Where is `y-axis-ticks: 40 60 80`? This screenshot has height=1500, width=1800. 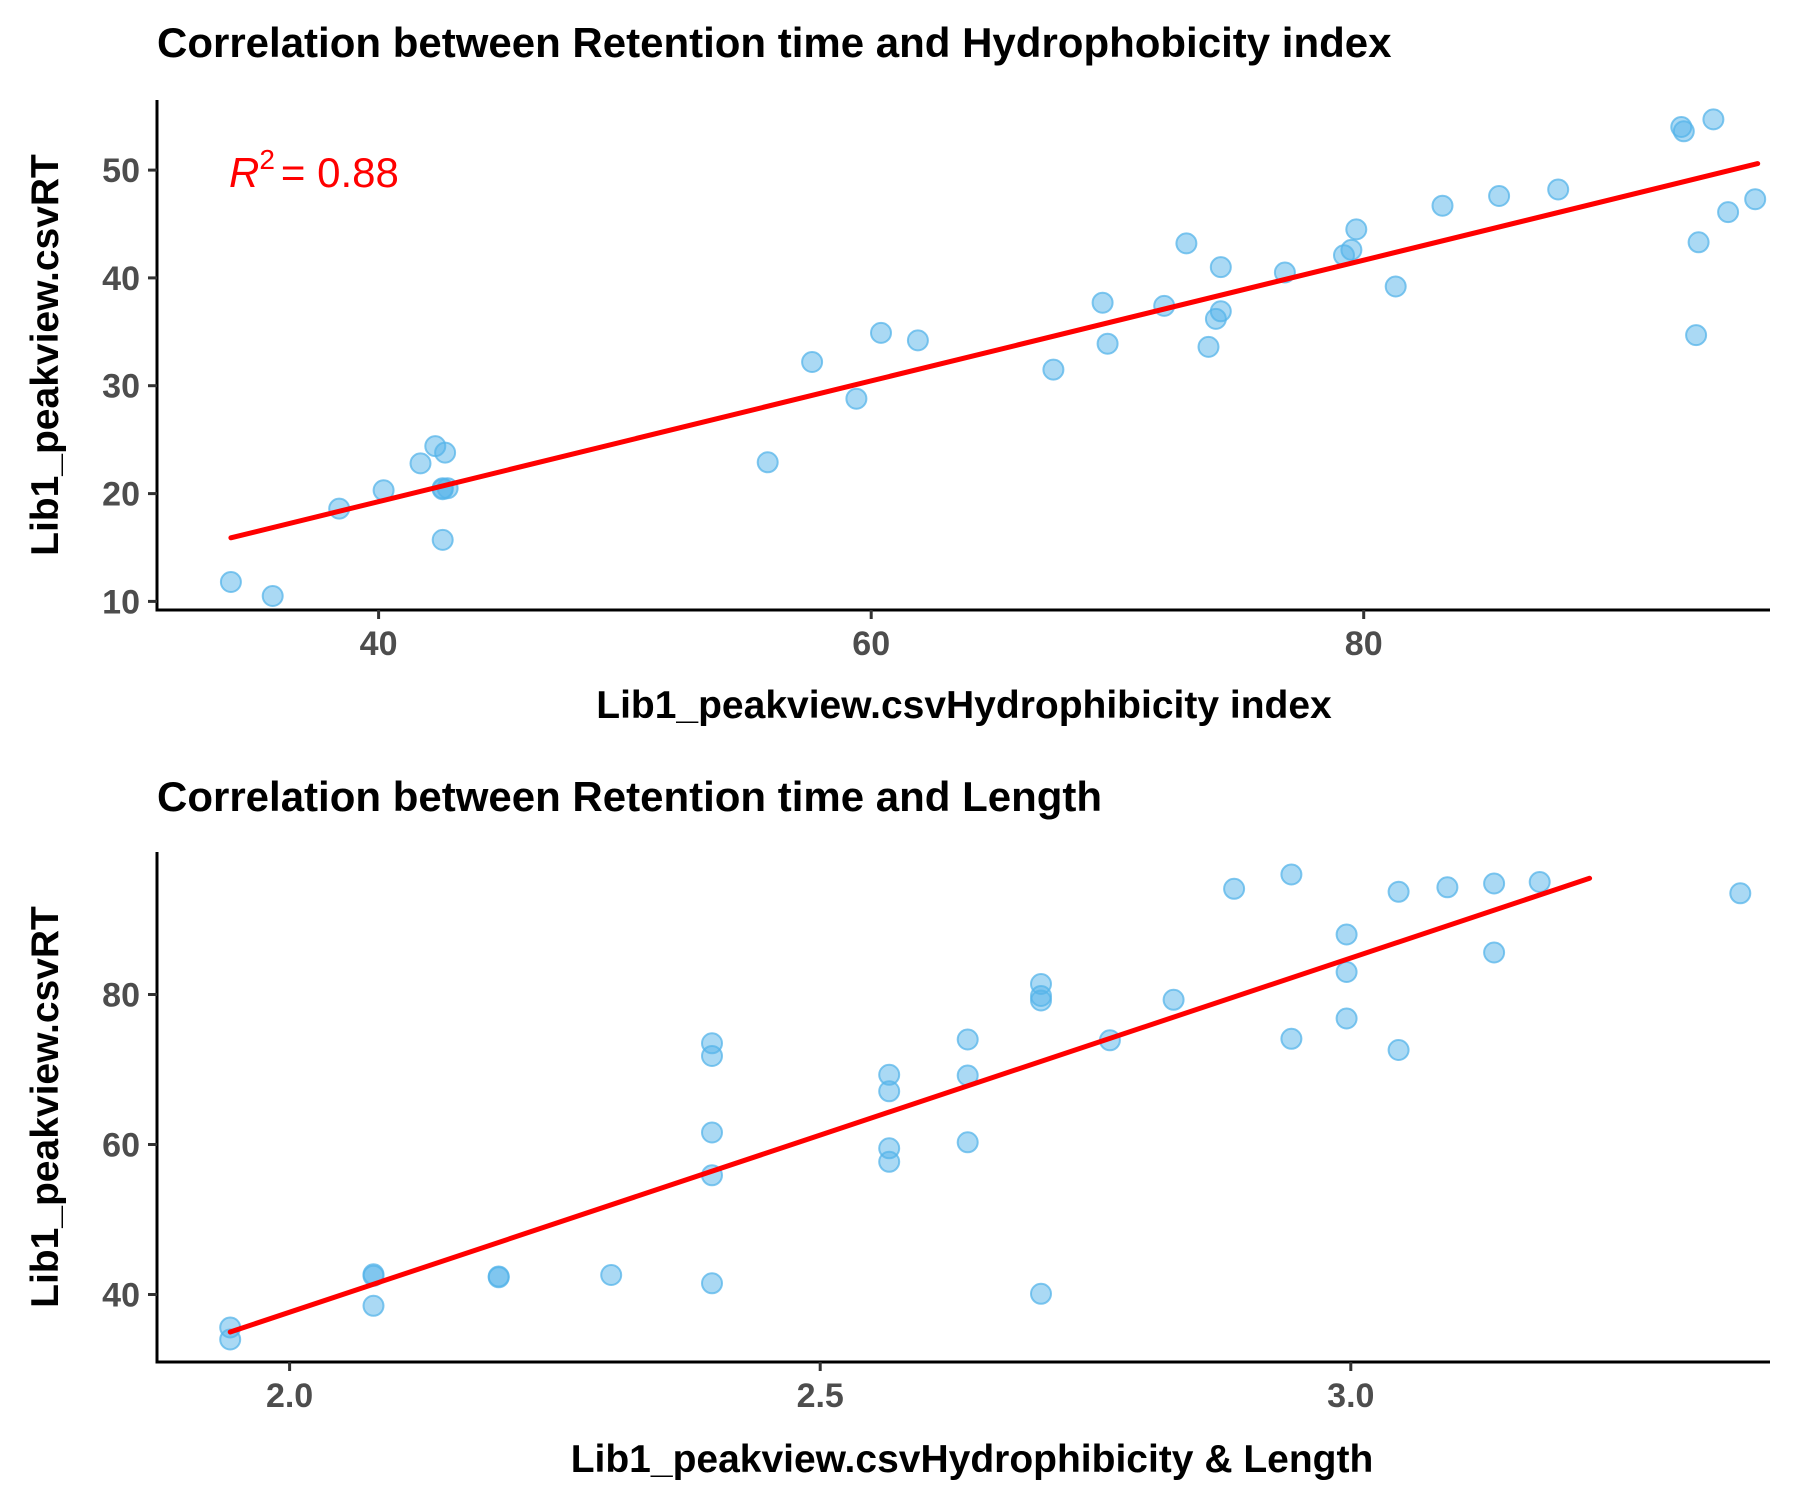 y-axis-ticks: 40 60 80 is located at coordinates (129, 1146).